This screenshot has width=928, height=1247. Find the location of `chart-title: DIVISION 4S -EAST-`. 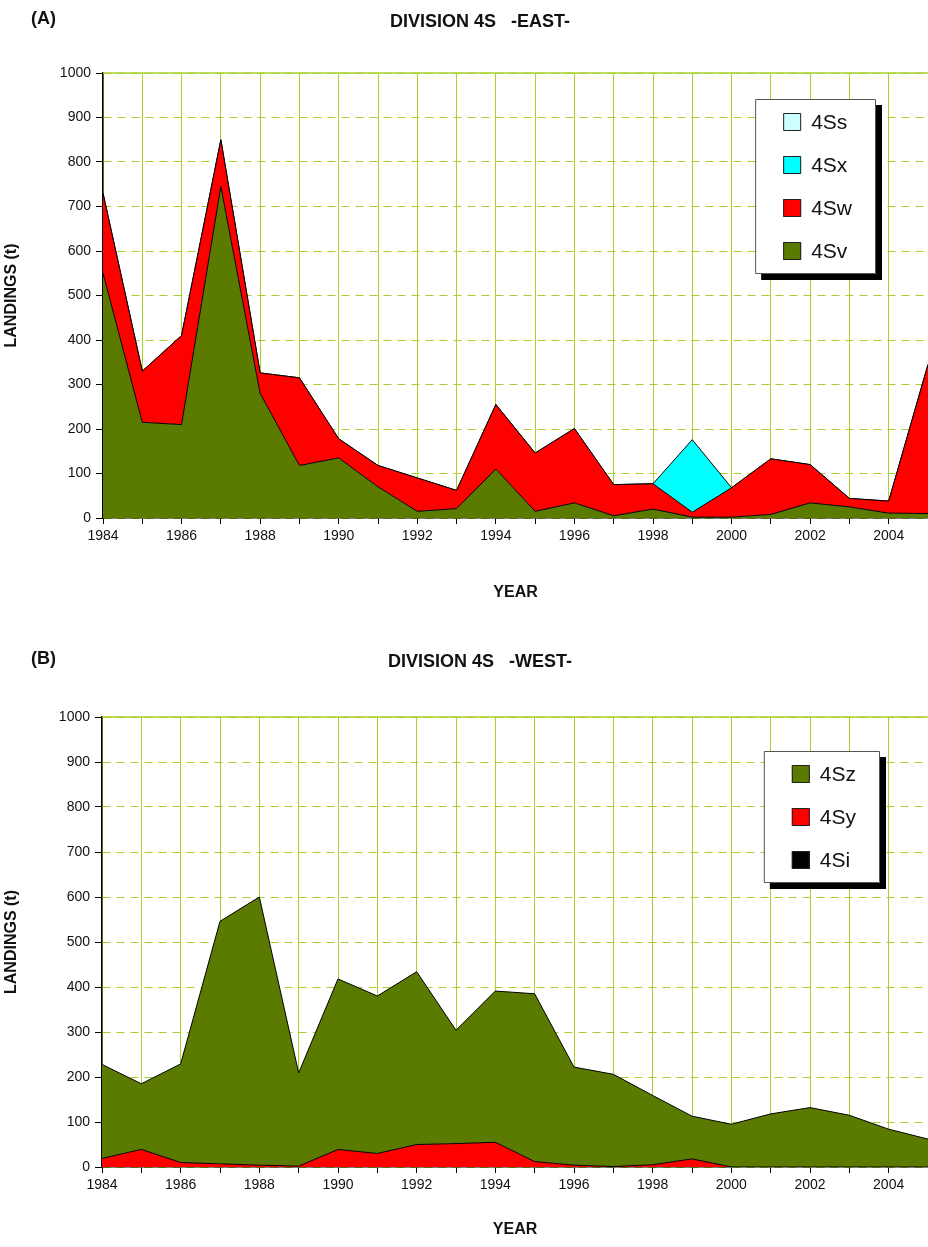

chart-title: DIVISION 4S -EAST- is located at coordinates (479, 21).